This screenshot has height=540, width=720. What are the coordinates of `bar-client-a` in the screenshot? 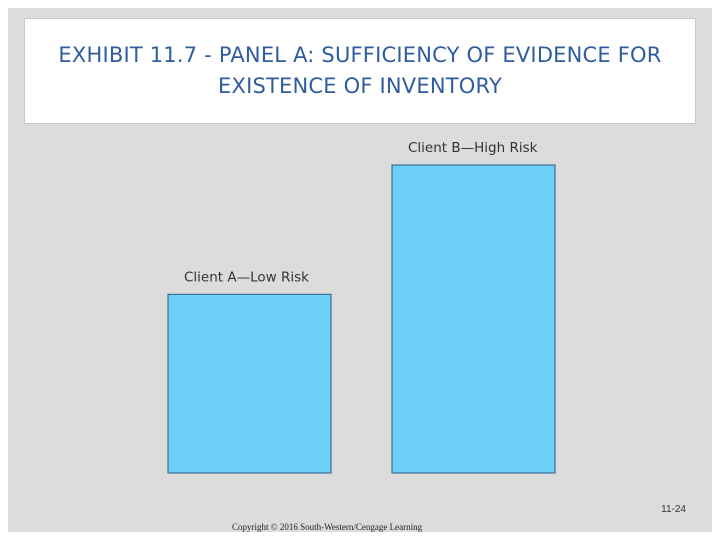 It's located at (249, 383).